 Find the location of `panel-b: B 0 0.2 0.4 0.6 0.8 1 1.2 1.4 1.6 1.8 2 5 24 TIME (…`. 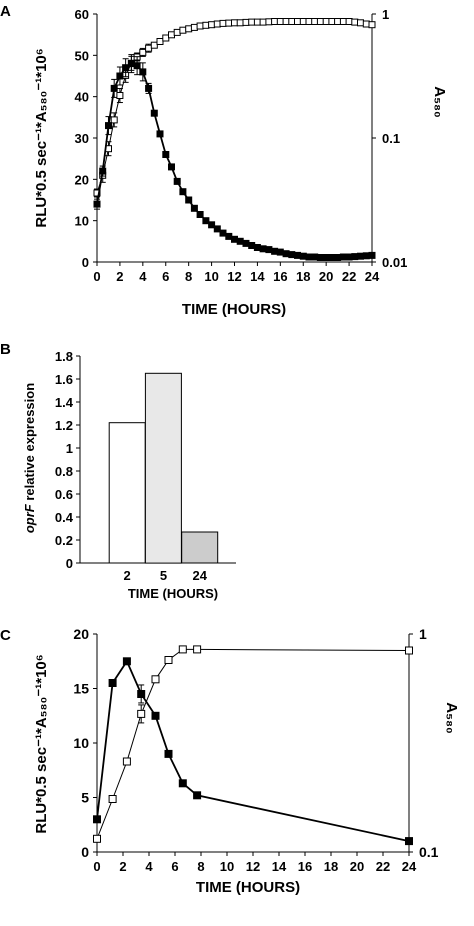

panel-b: B 0 0.2 0.4 0.6 0.8 1 1.2 1.4 1.6 1.8 2 5 24 TIME (… is located at coordinates (118, 471).